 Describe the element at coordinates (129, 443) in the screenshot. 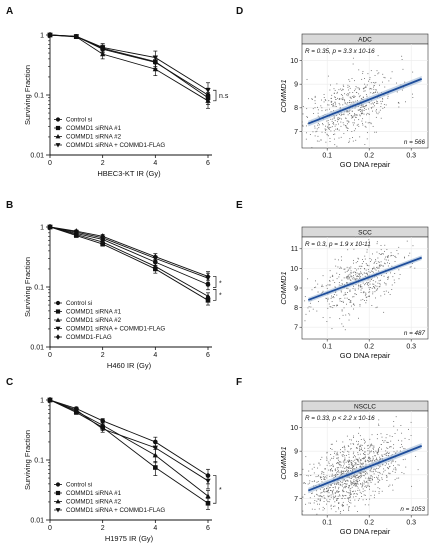

I see `series-commd1-sirna-commd1-flag` at that location.